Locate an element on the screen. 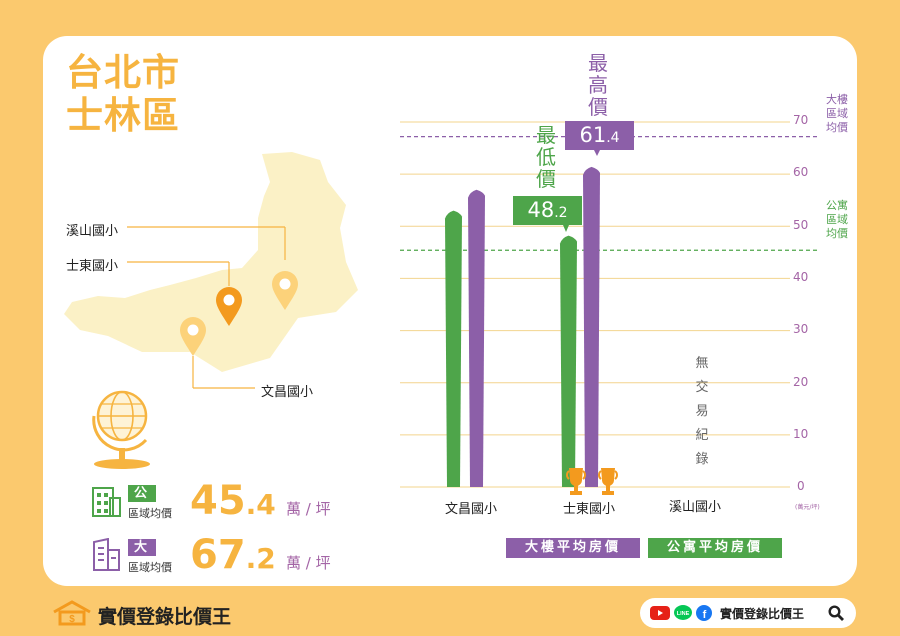 The height and width of the screenshot is (636, 900). title-city: 台北市 is located at coordinates (123, 72).